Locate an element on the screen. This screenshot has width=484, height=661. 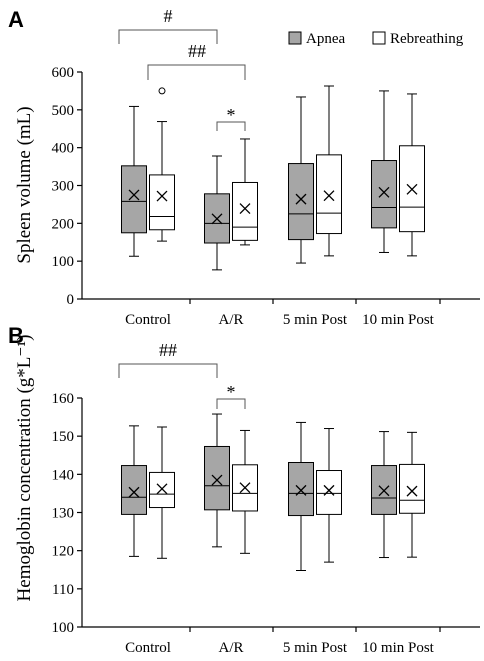
box-apnea-10-min-post is located at coordinates (384, 194).